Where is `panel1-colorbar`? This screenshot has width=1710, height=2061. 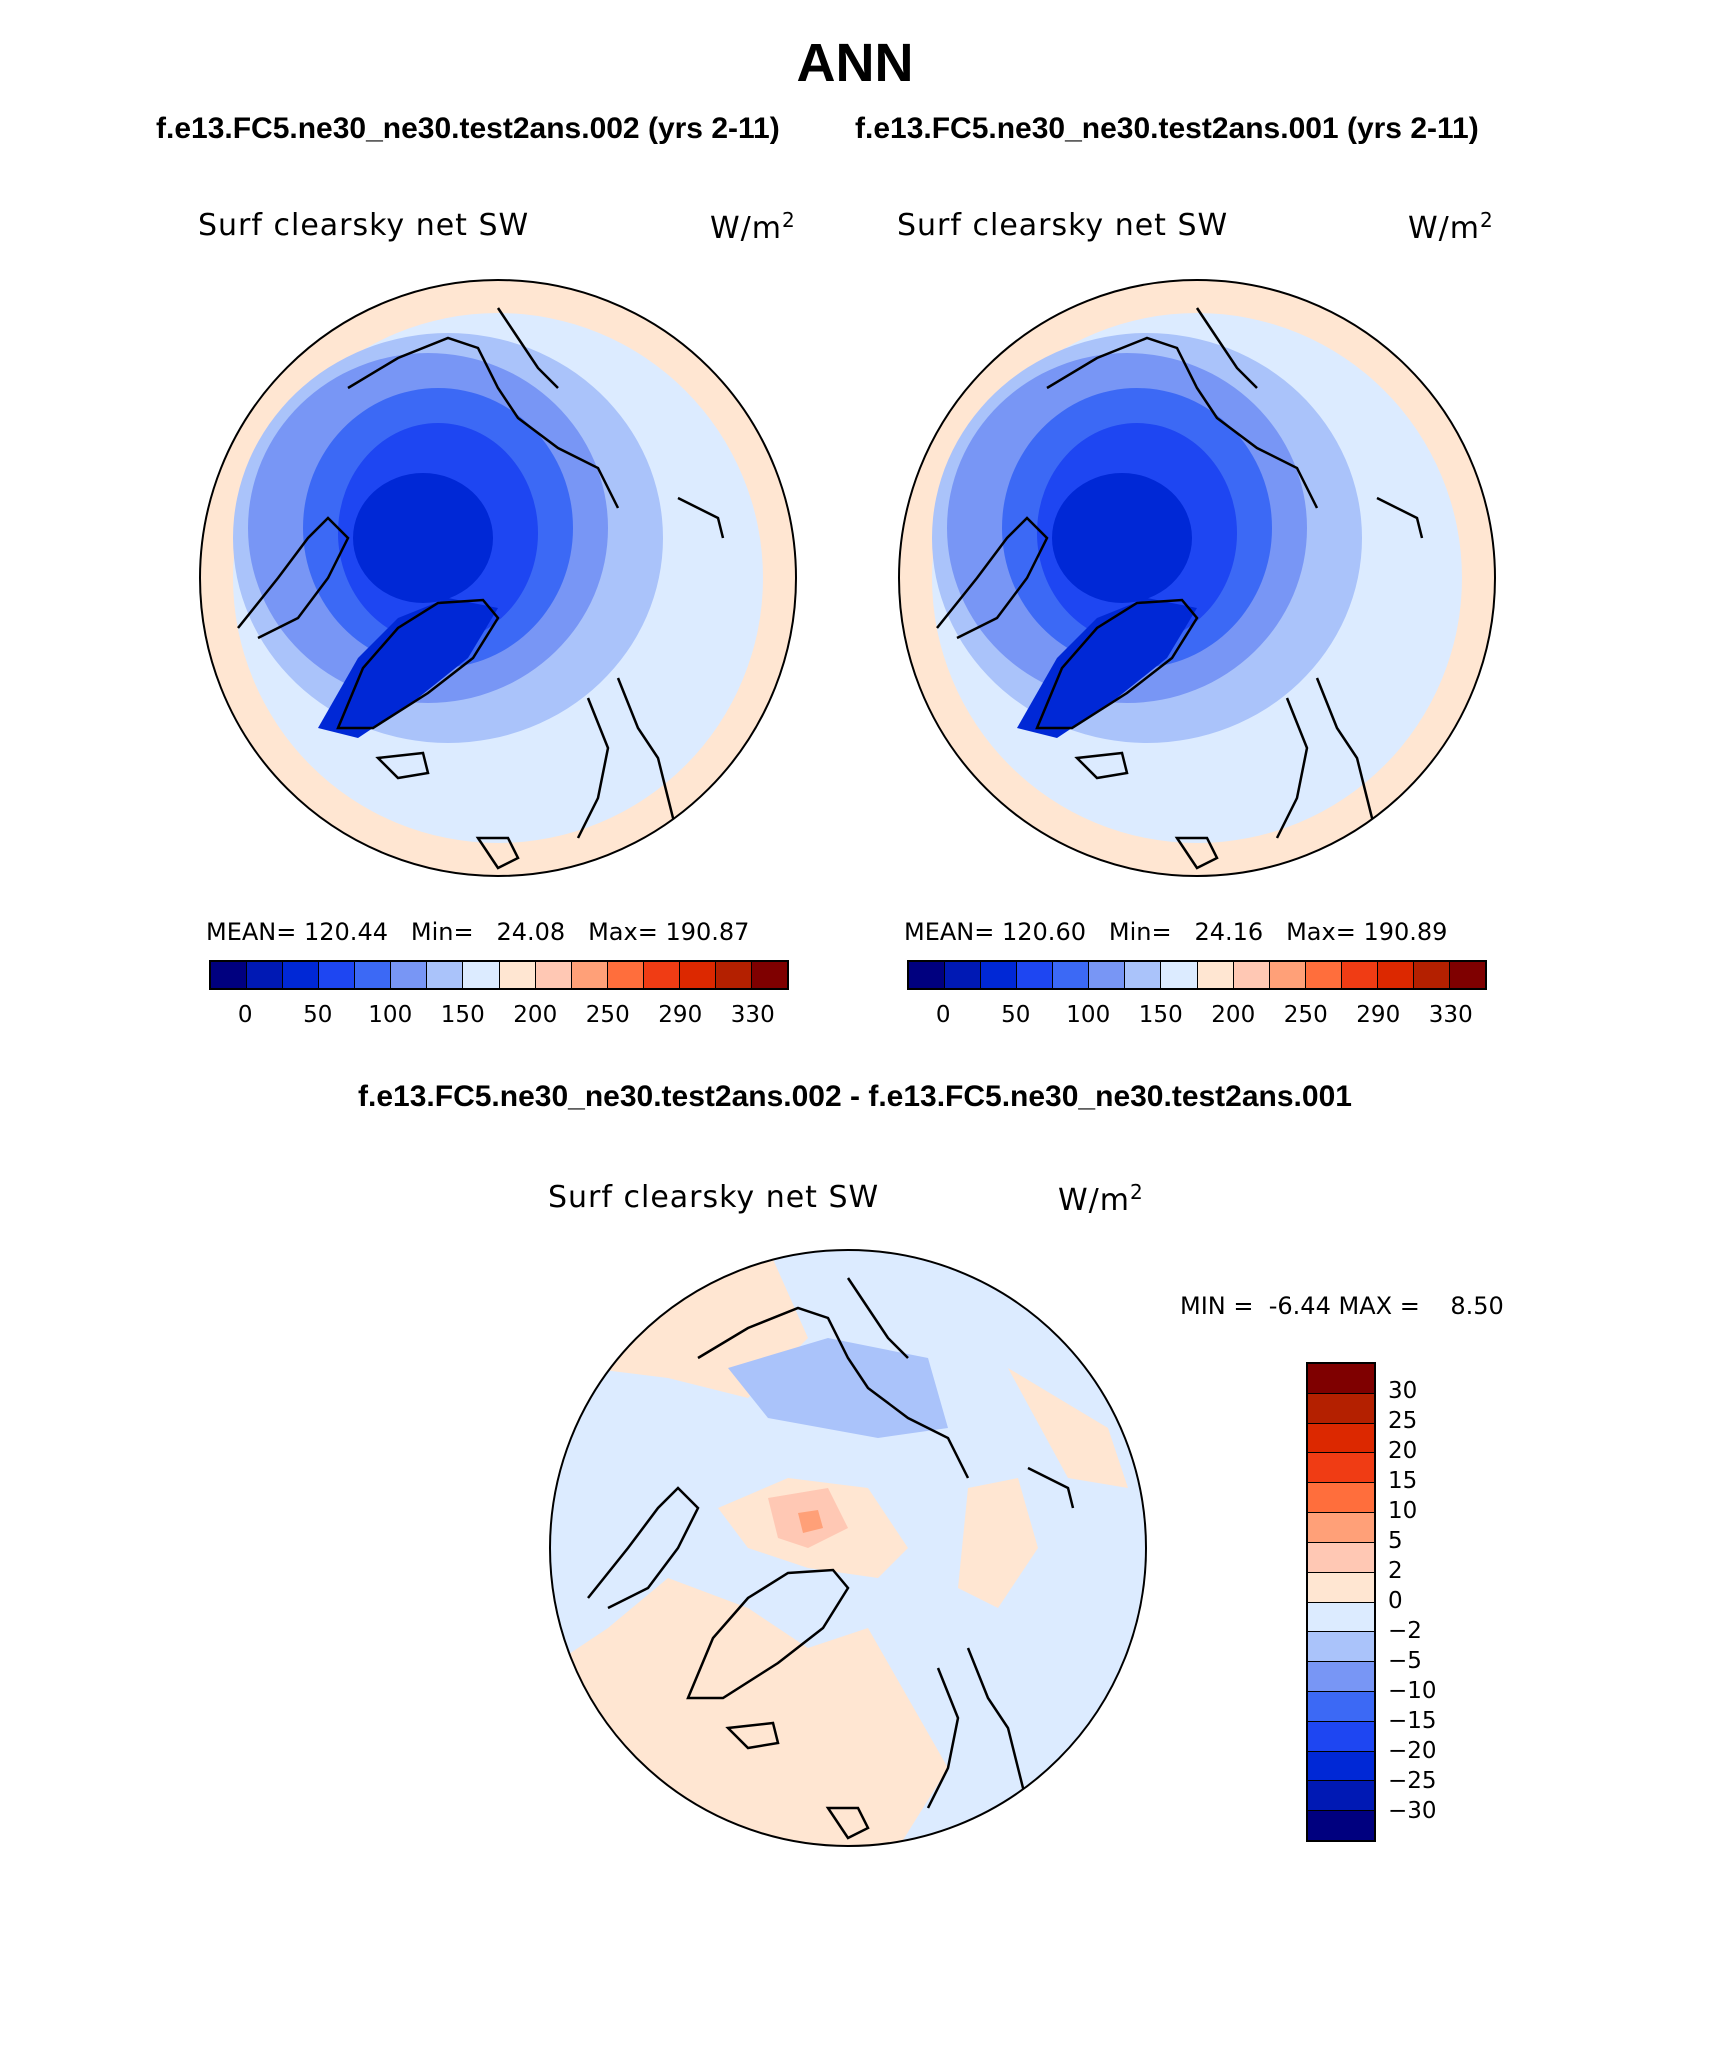 panel1-colorbar is located at coordinates (499, 975).